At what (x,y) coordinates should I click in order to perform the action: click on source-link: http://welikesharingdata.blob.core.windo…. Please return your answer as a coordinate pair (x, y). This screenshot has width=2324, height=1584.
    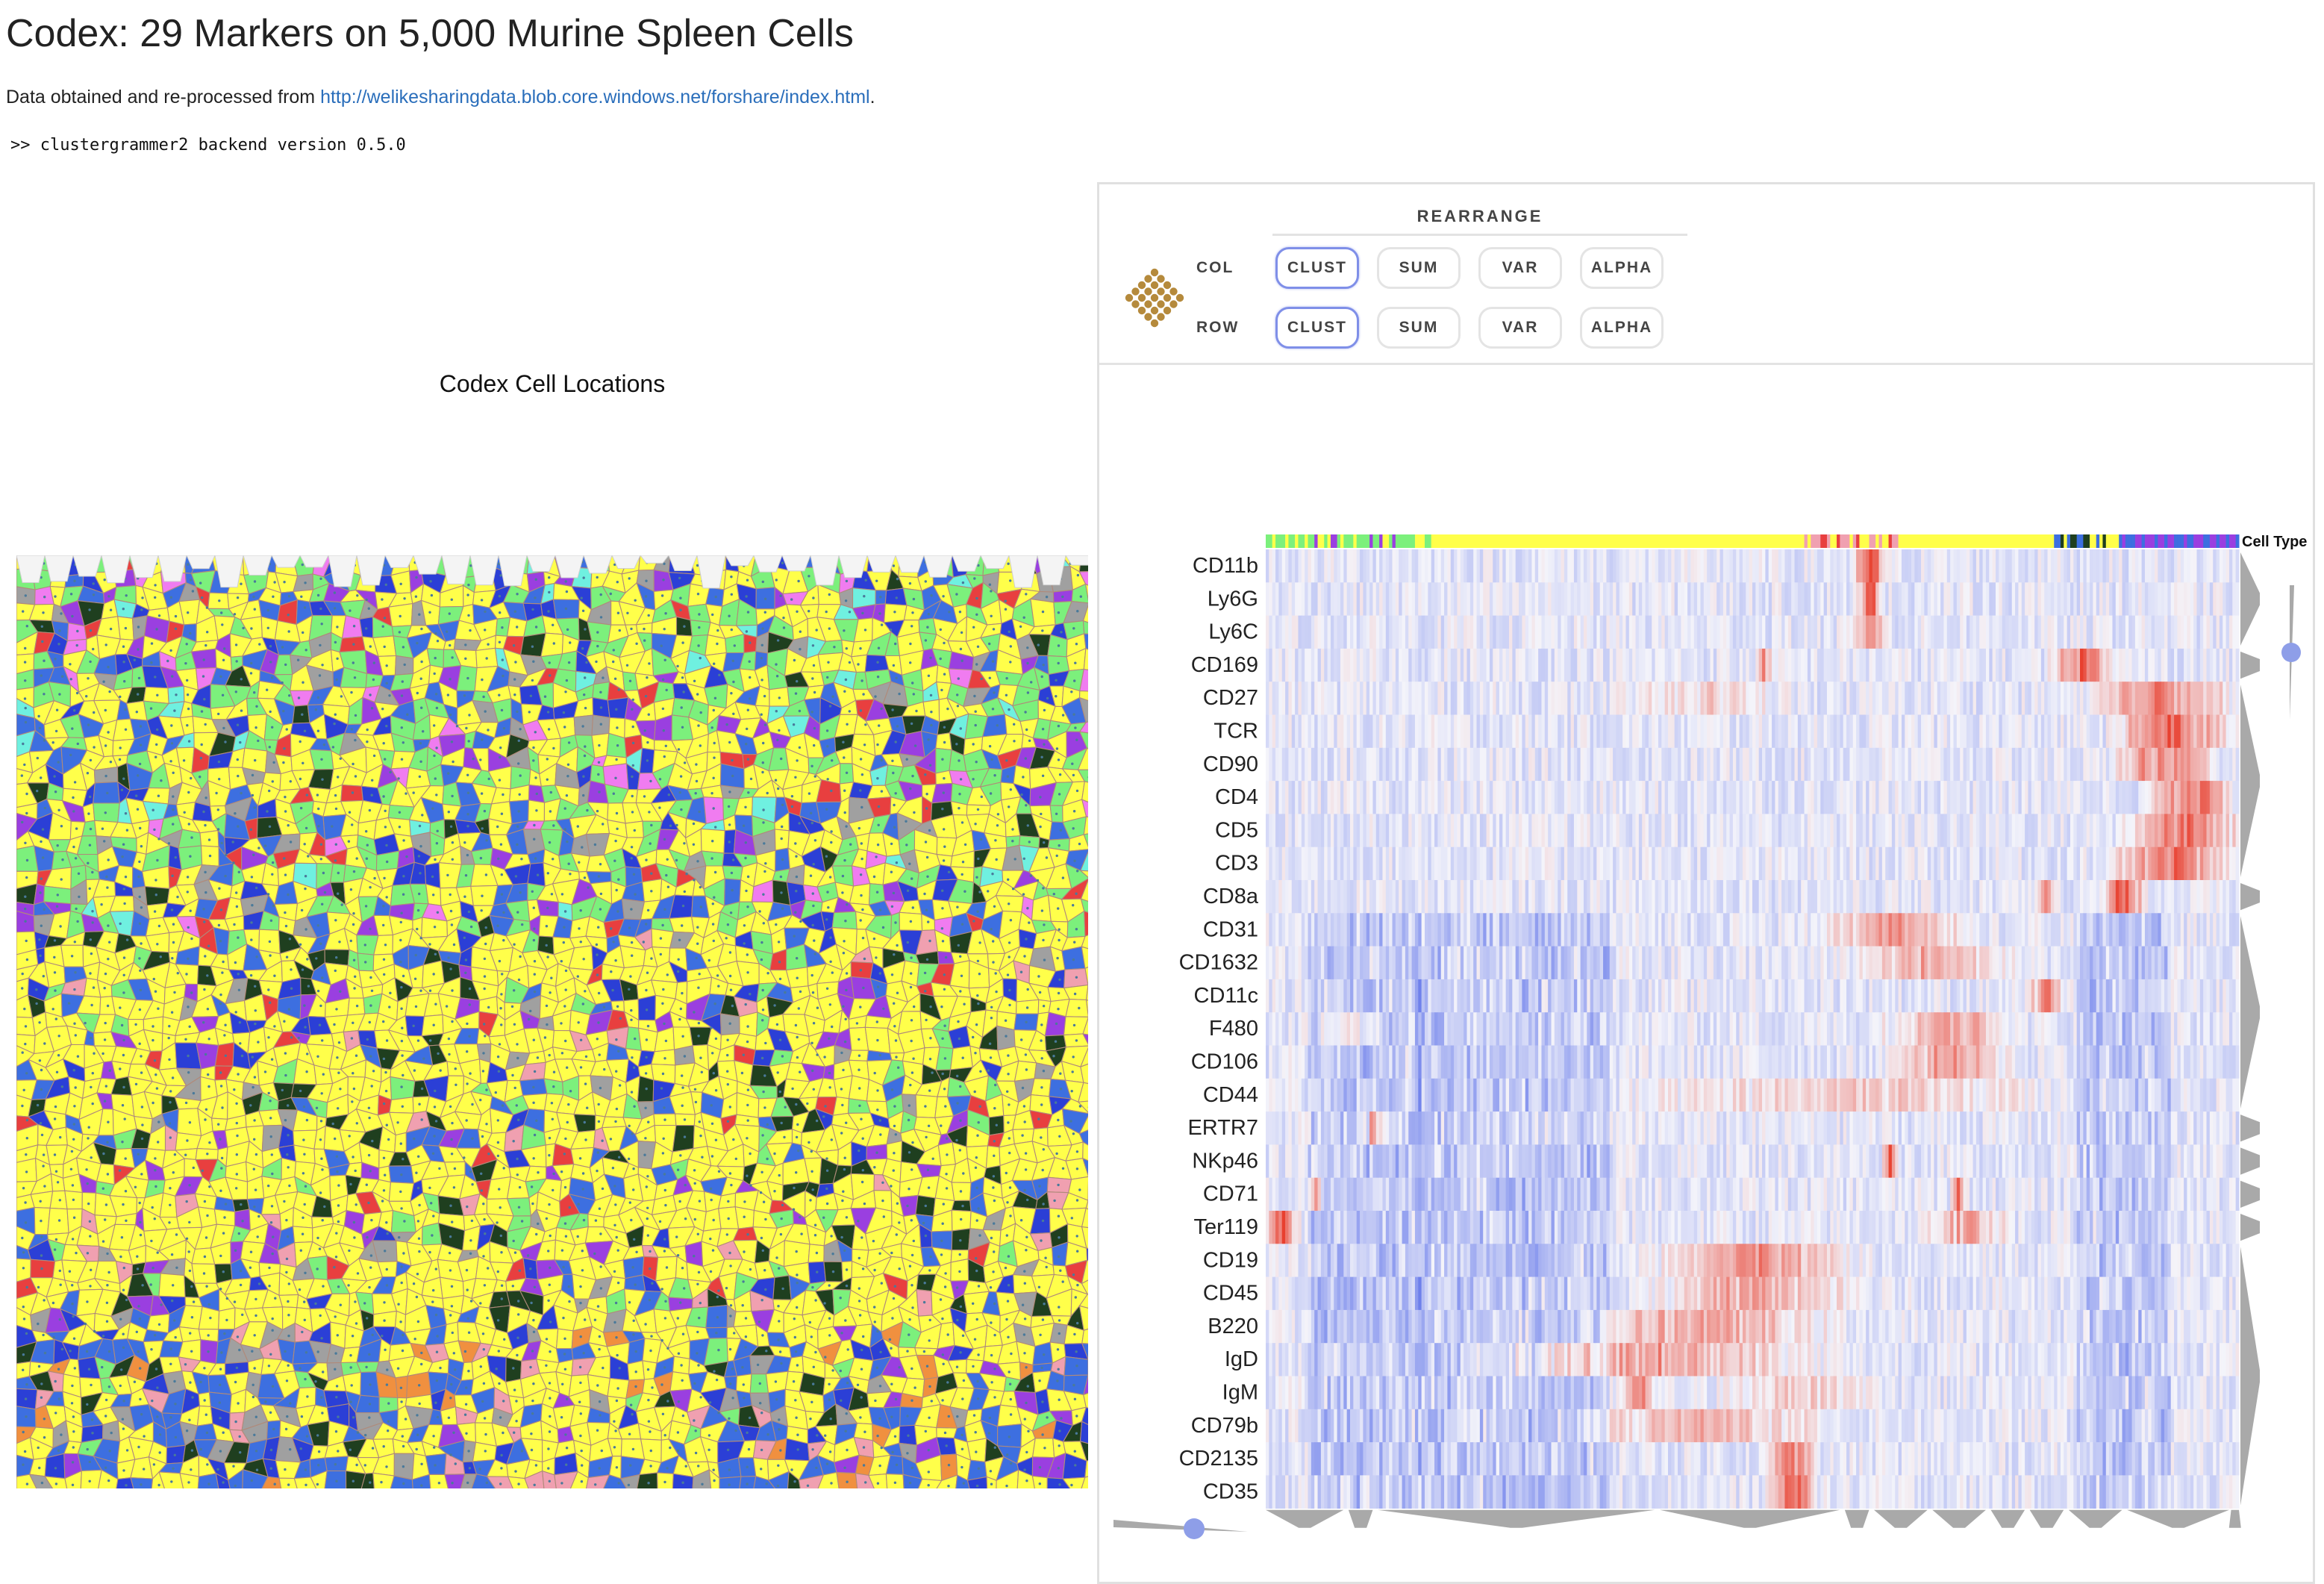
    Looking at the image, I should click on (595, 97).